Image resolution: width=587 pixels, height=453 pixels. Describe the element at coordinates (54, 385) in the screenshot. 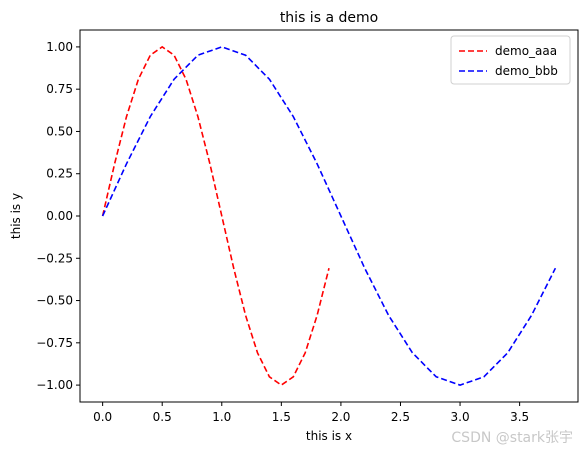

I see `y-tick-label: −1.00` at that location.